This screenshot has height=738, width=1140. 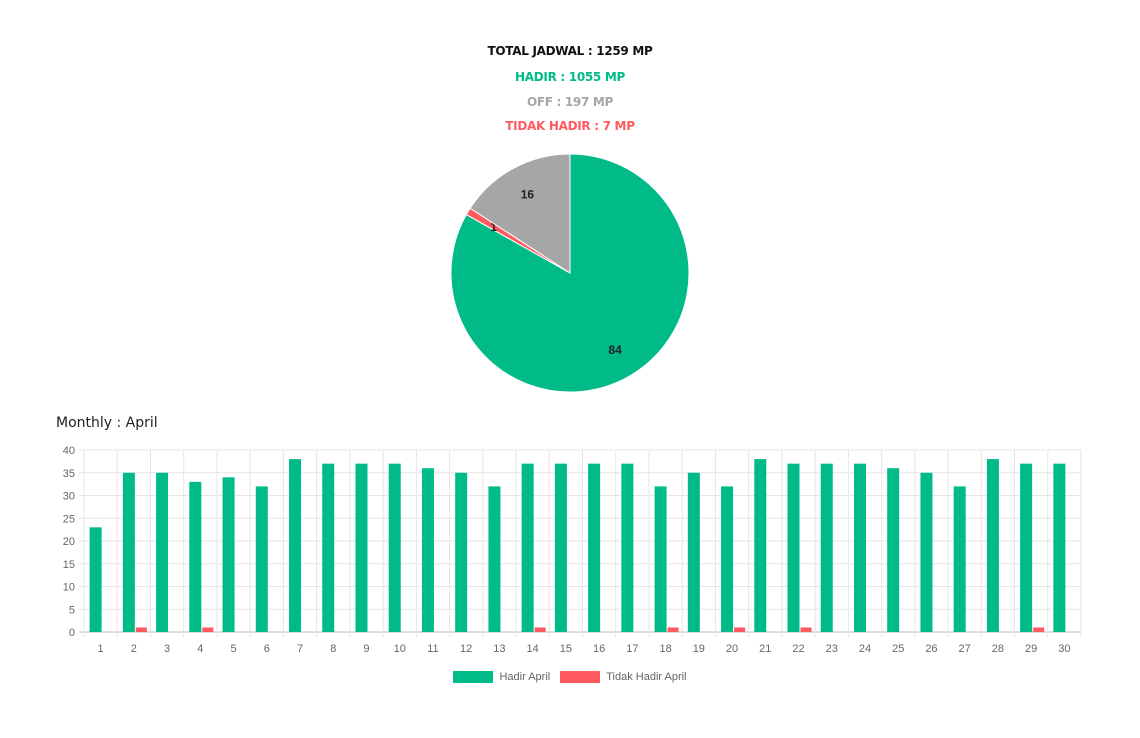 I want to click on legend-item-tidak-hadir: Tidak Hadir April, so click(x=623, y=677).